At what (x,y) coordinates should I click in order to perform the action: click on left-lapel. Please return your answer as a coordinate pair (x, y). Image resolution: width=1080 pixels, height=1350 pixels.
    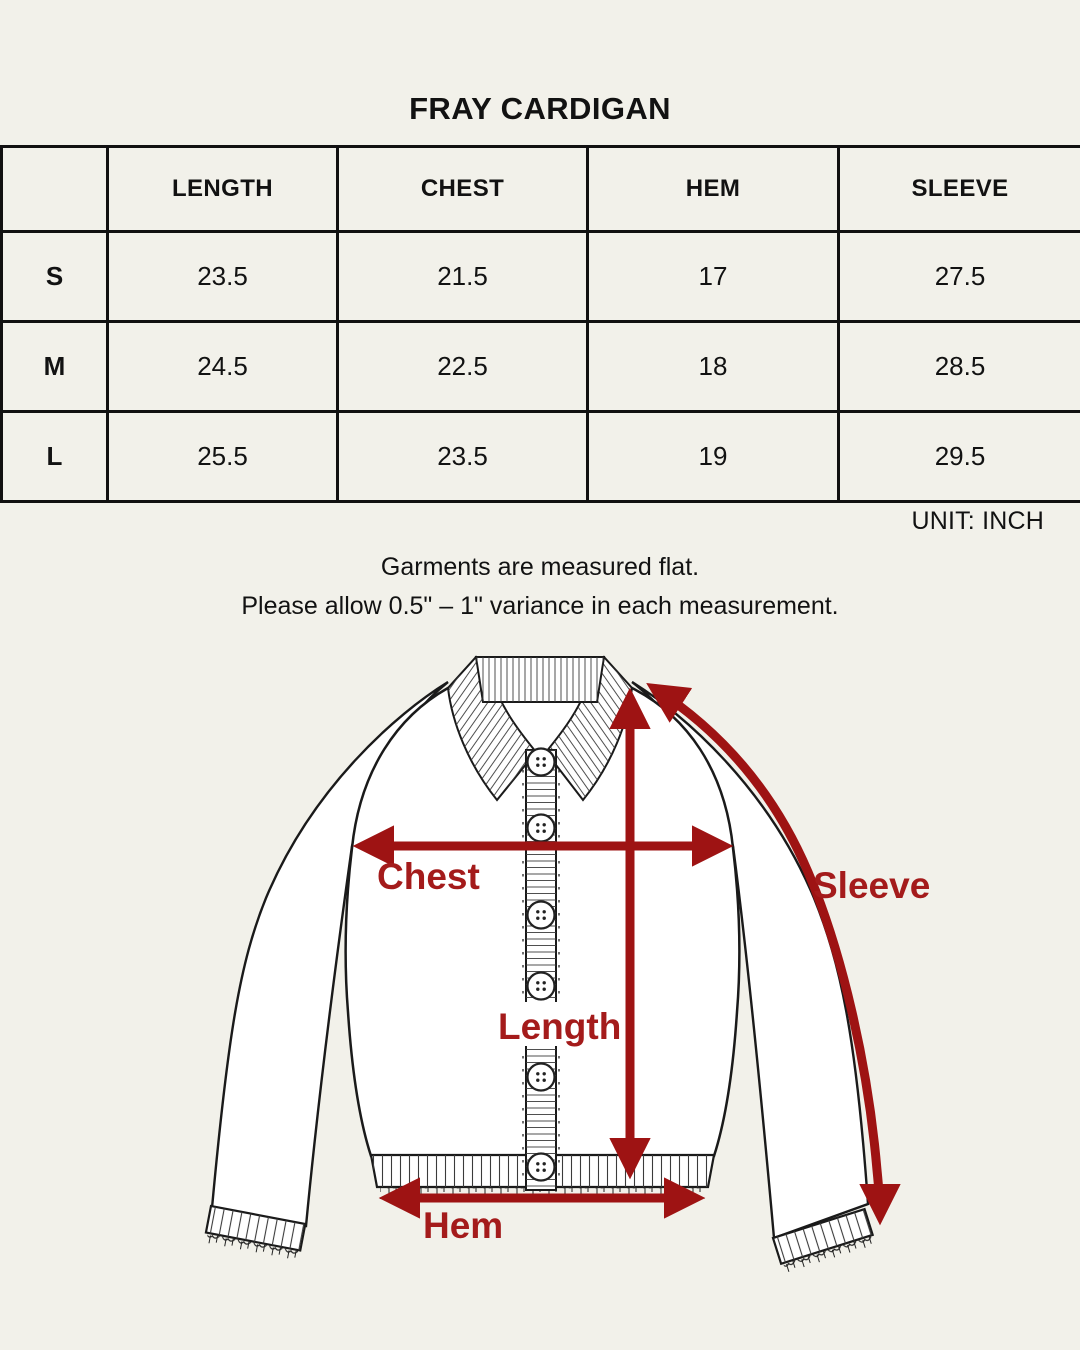
    Looking at the image, I should click on (492, 728).